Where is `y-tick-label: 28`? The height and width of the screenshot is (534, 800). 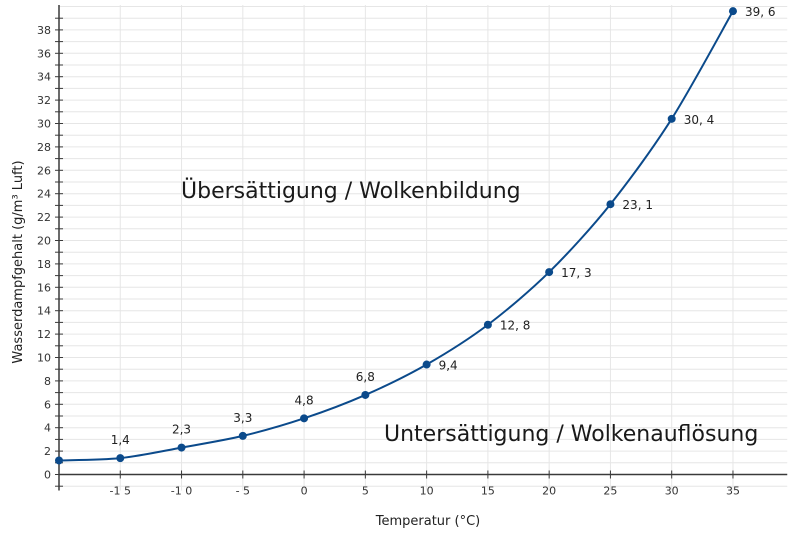
y-tick-label: 28 is located at coordinates (44, 147).